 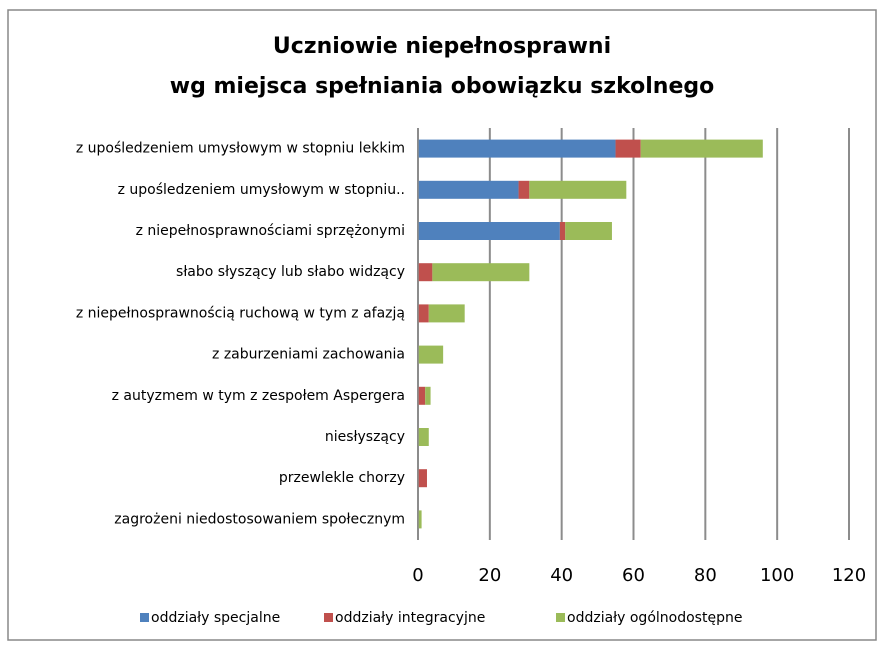 What do you see at coordinates (654, 618) in the screenshot?
I see `legend-label: oddziały ogólnodostępne` at bounding box center [654, 618].